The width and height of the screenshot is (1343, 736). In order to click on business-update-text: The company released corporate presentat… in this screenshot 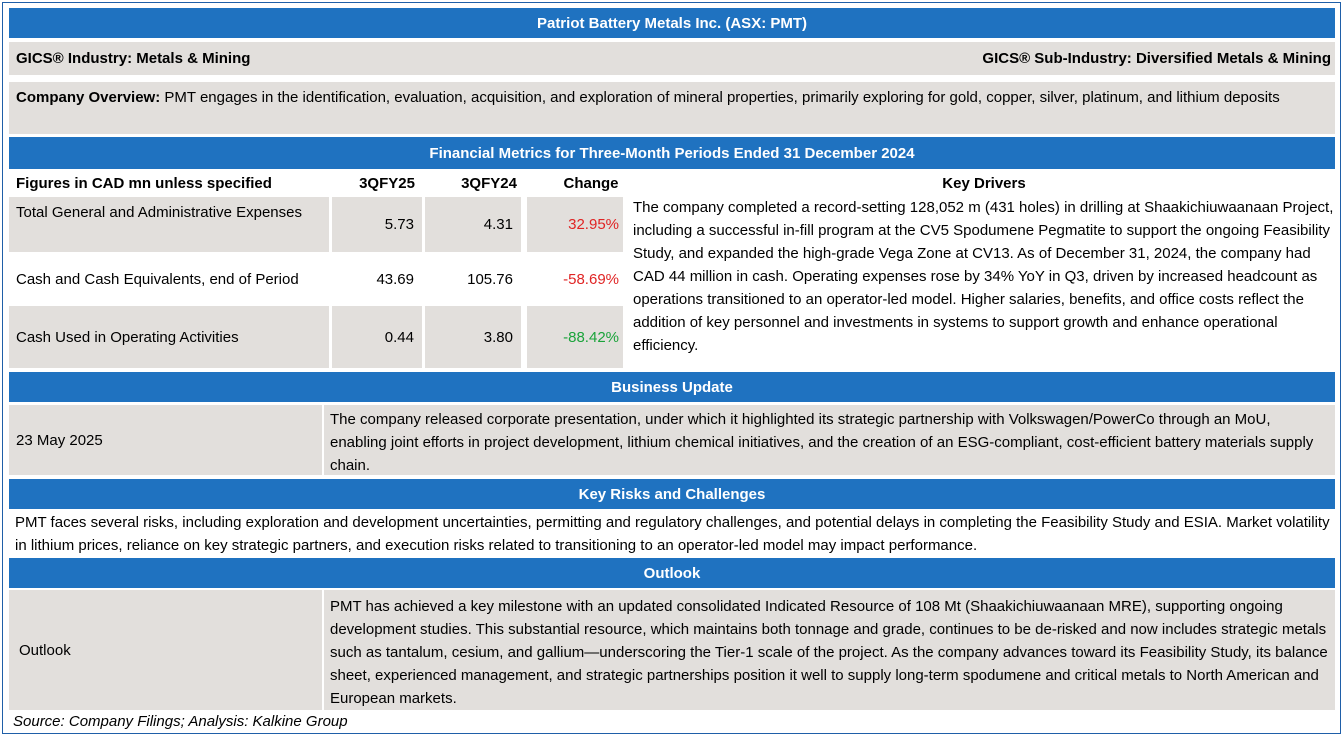, I will do `click(829, 440)`.